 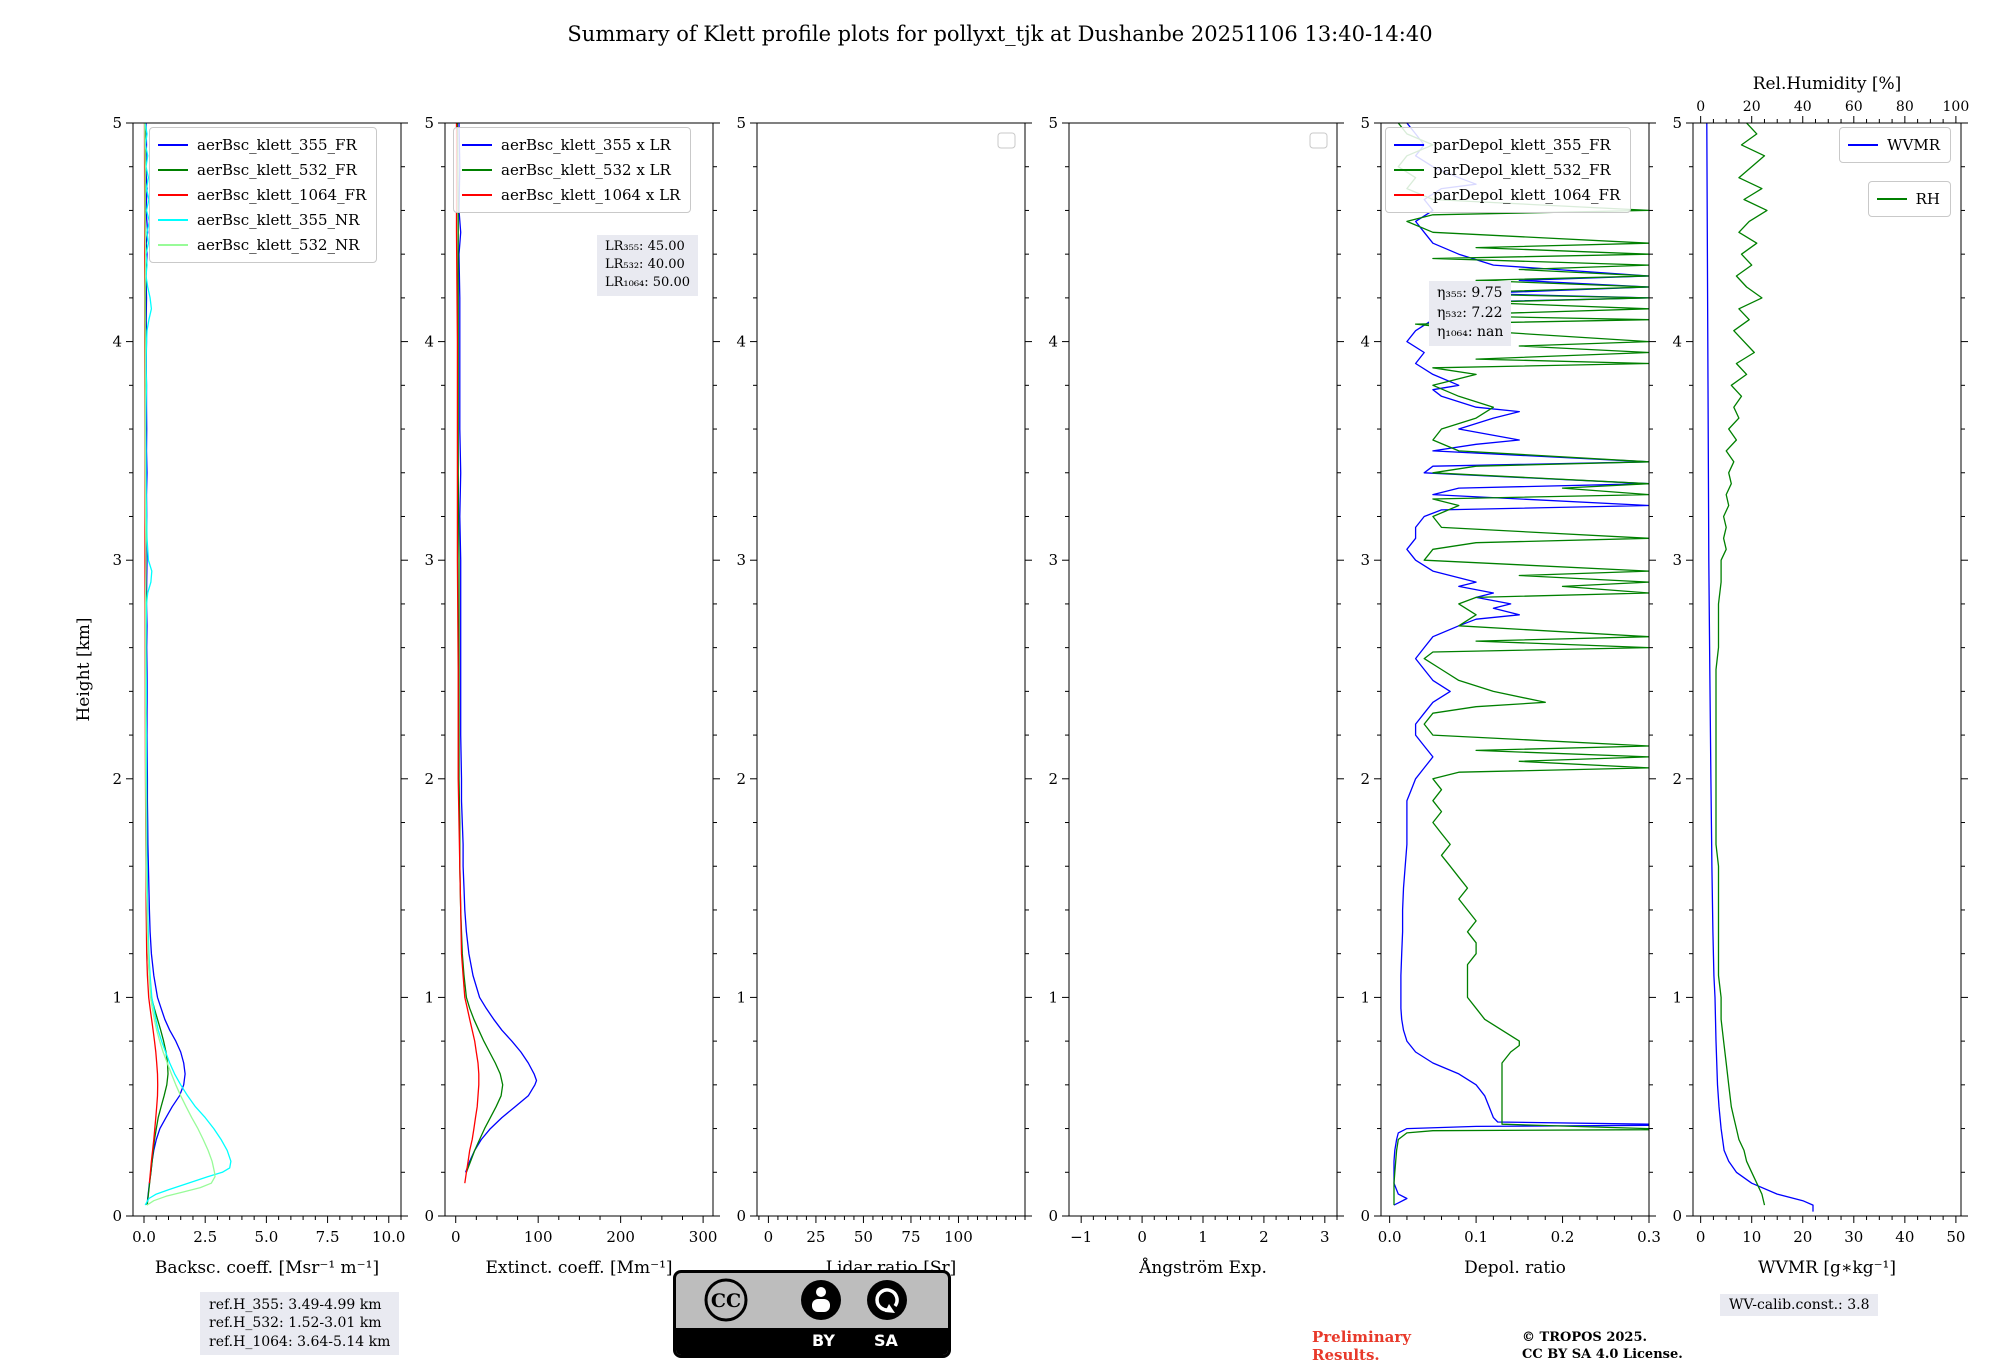 What do you see at coordinates (620, 1237) in the screenshot?
I see `x-tick-label: 200` at bounding box center [620, 1237].